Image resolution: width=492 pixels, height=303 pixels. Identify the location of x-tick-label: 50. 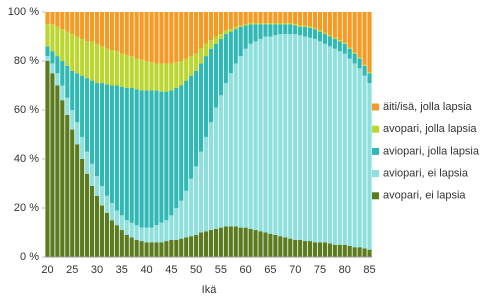
(196, 270).